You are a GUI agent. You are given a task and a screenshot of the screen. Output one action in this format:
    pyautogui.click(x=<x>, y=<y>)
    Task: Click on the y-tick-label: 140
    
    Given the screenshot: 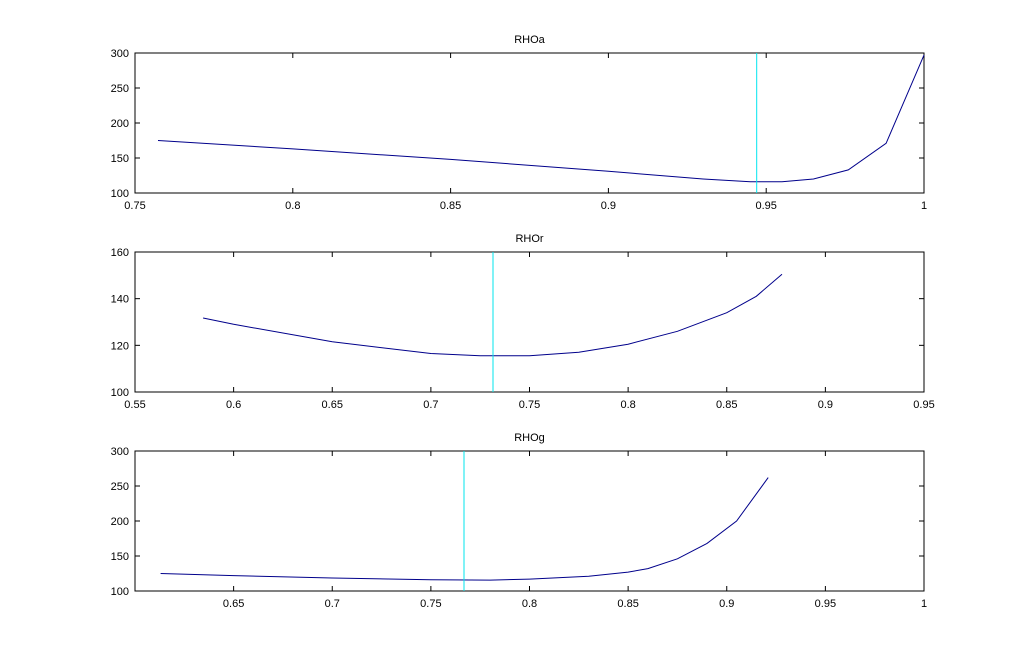 What is the action you would take?
    pyautogui.click(x=120, y=300)
    